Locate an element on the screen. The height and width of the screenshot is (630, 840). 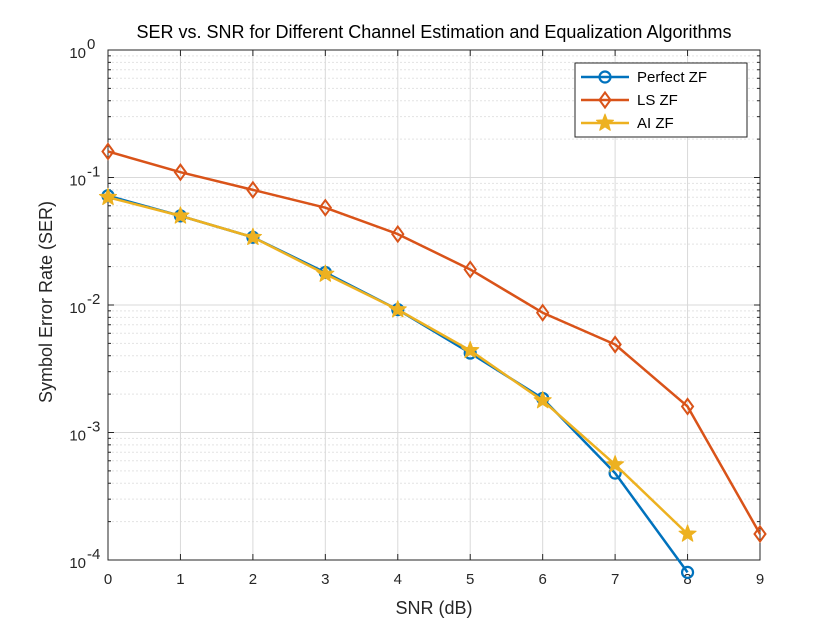
y-tick-exponent: -2 is located at coordinates (93, 299).